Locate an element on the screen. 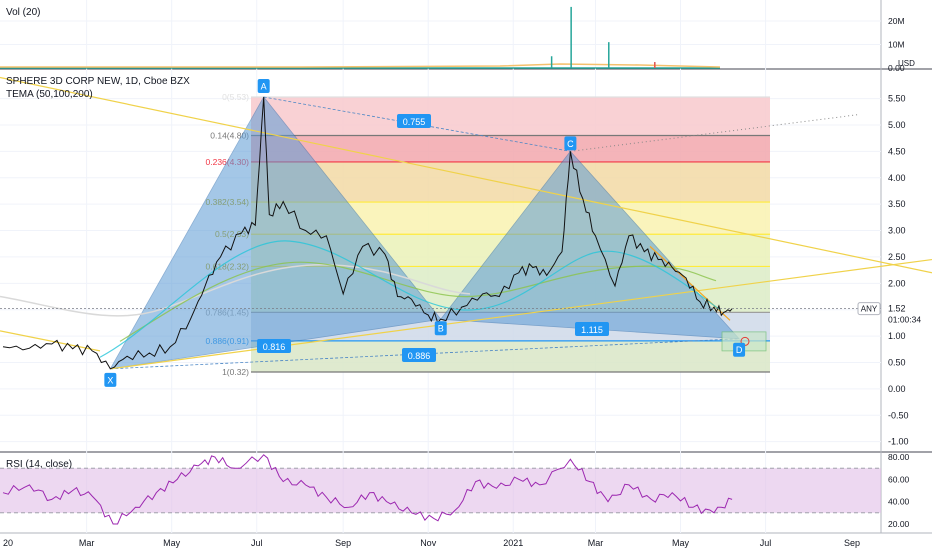 The width and height of the screenshot is (932, 550). price-tick-label: -0.50 is located at coordinates (898, 415).